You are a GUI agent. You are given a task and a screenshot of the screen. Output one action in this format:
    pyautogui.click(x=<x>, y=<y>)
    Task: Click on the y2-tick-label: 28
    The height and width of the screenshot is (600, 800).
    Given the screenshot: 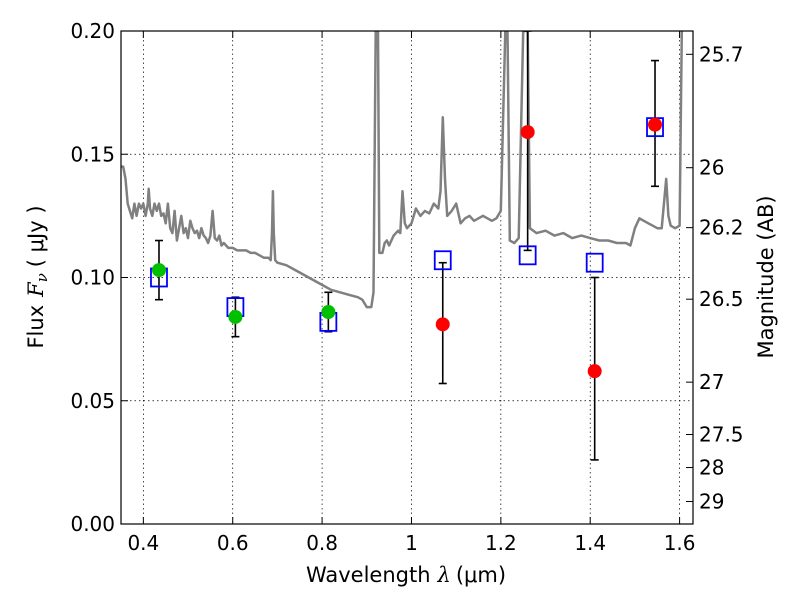 What is the action you would take?
    pyautogui.click(x=711, y=468)
    